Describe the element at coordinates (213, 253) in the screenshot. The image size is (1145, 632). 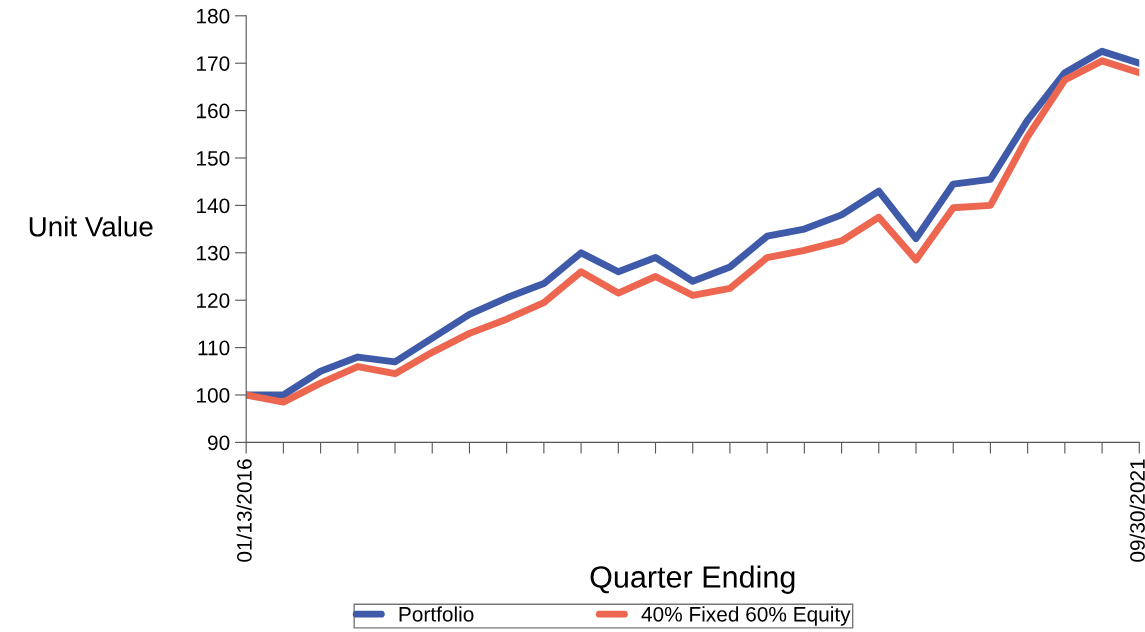
I see `y-tick-label: 130` at that location.